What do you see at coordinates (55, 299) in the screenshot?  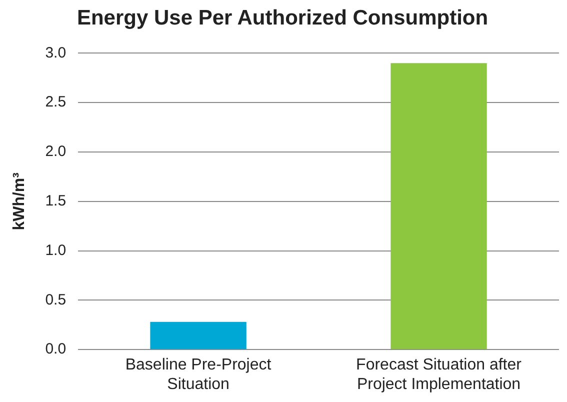 I see `y-tick-label: 0.5` at bounding box center [55, 299].